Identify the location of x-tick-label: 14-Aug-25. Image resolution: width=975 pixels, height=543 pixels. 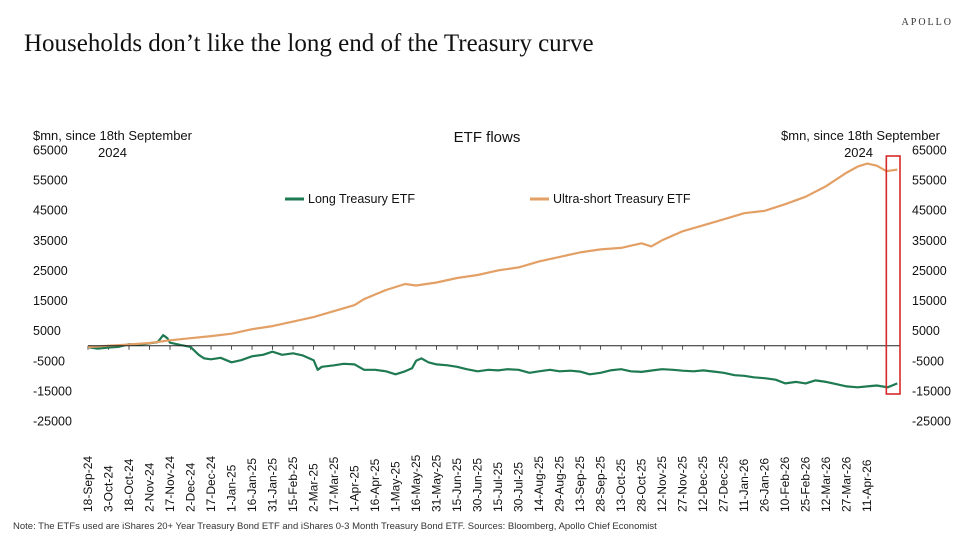
(539, 484).